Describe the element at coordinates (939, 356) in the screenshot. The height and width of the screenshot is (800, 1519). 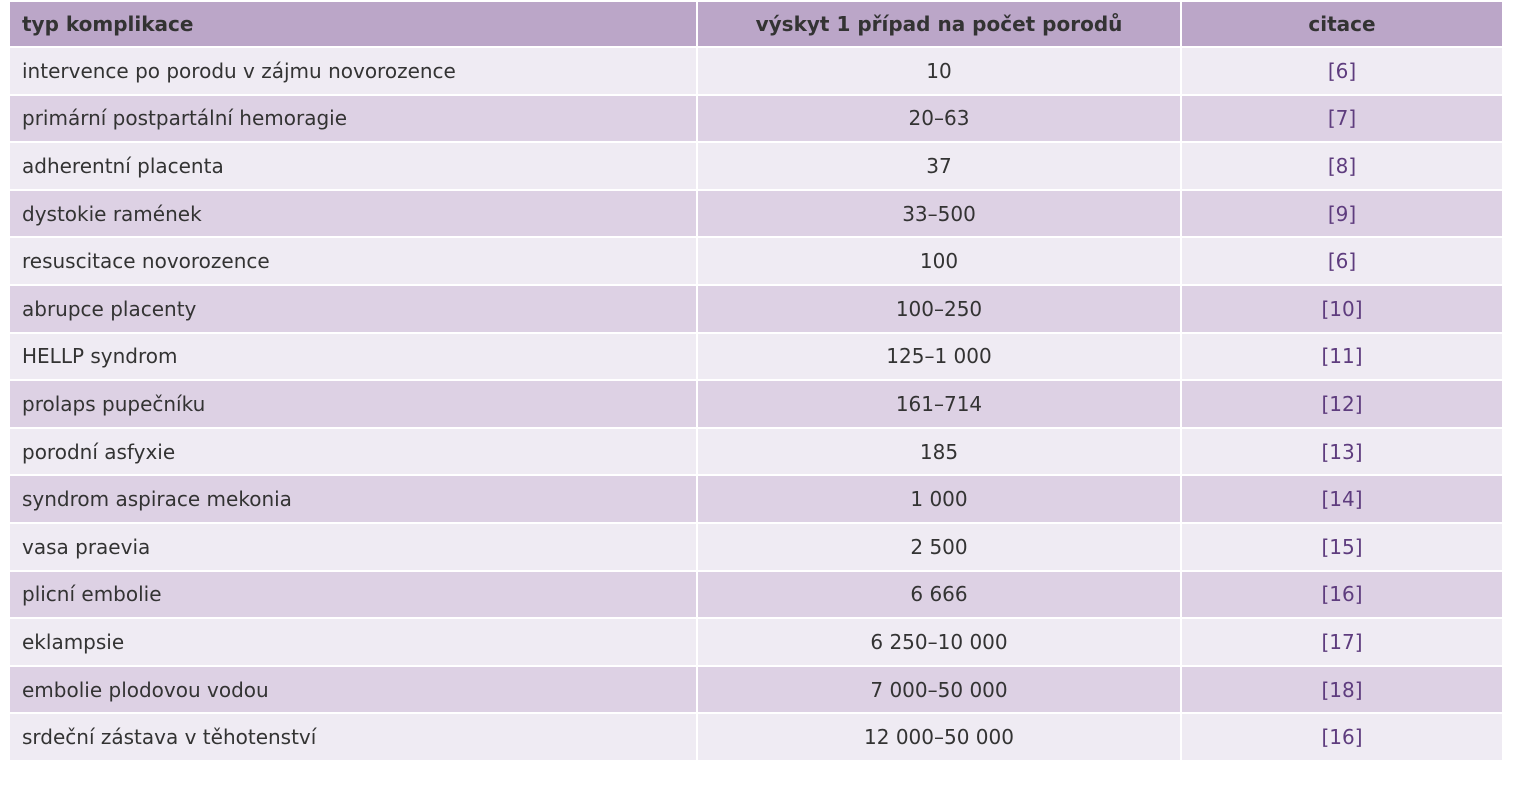
I see `incidence: 125–1 000` at that location.